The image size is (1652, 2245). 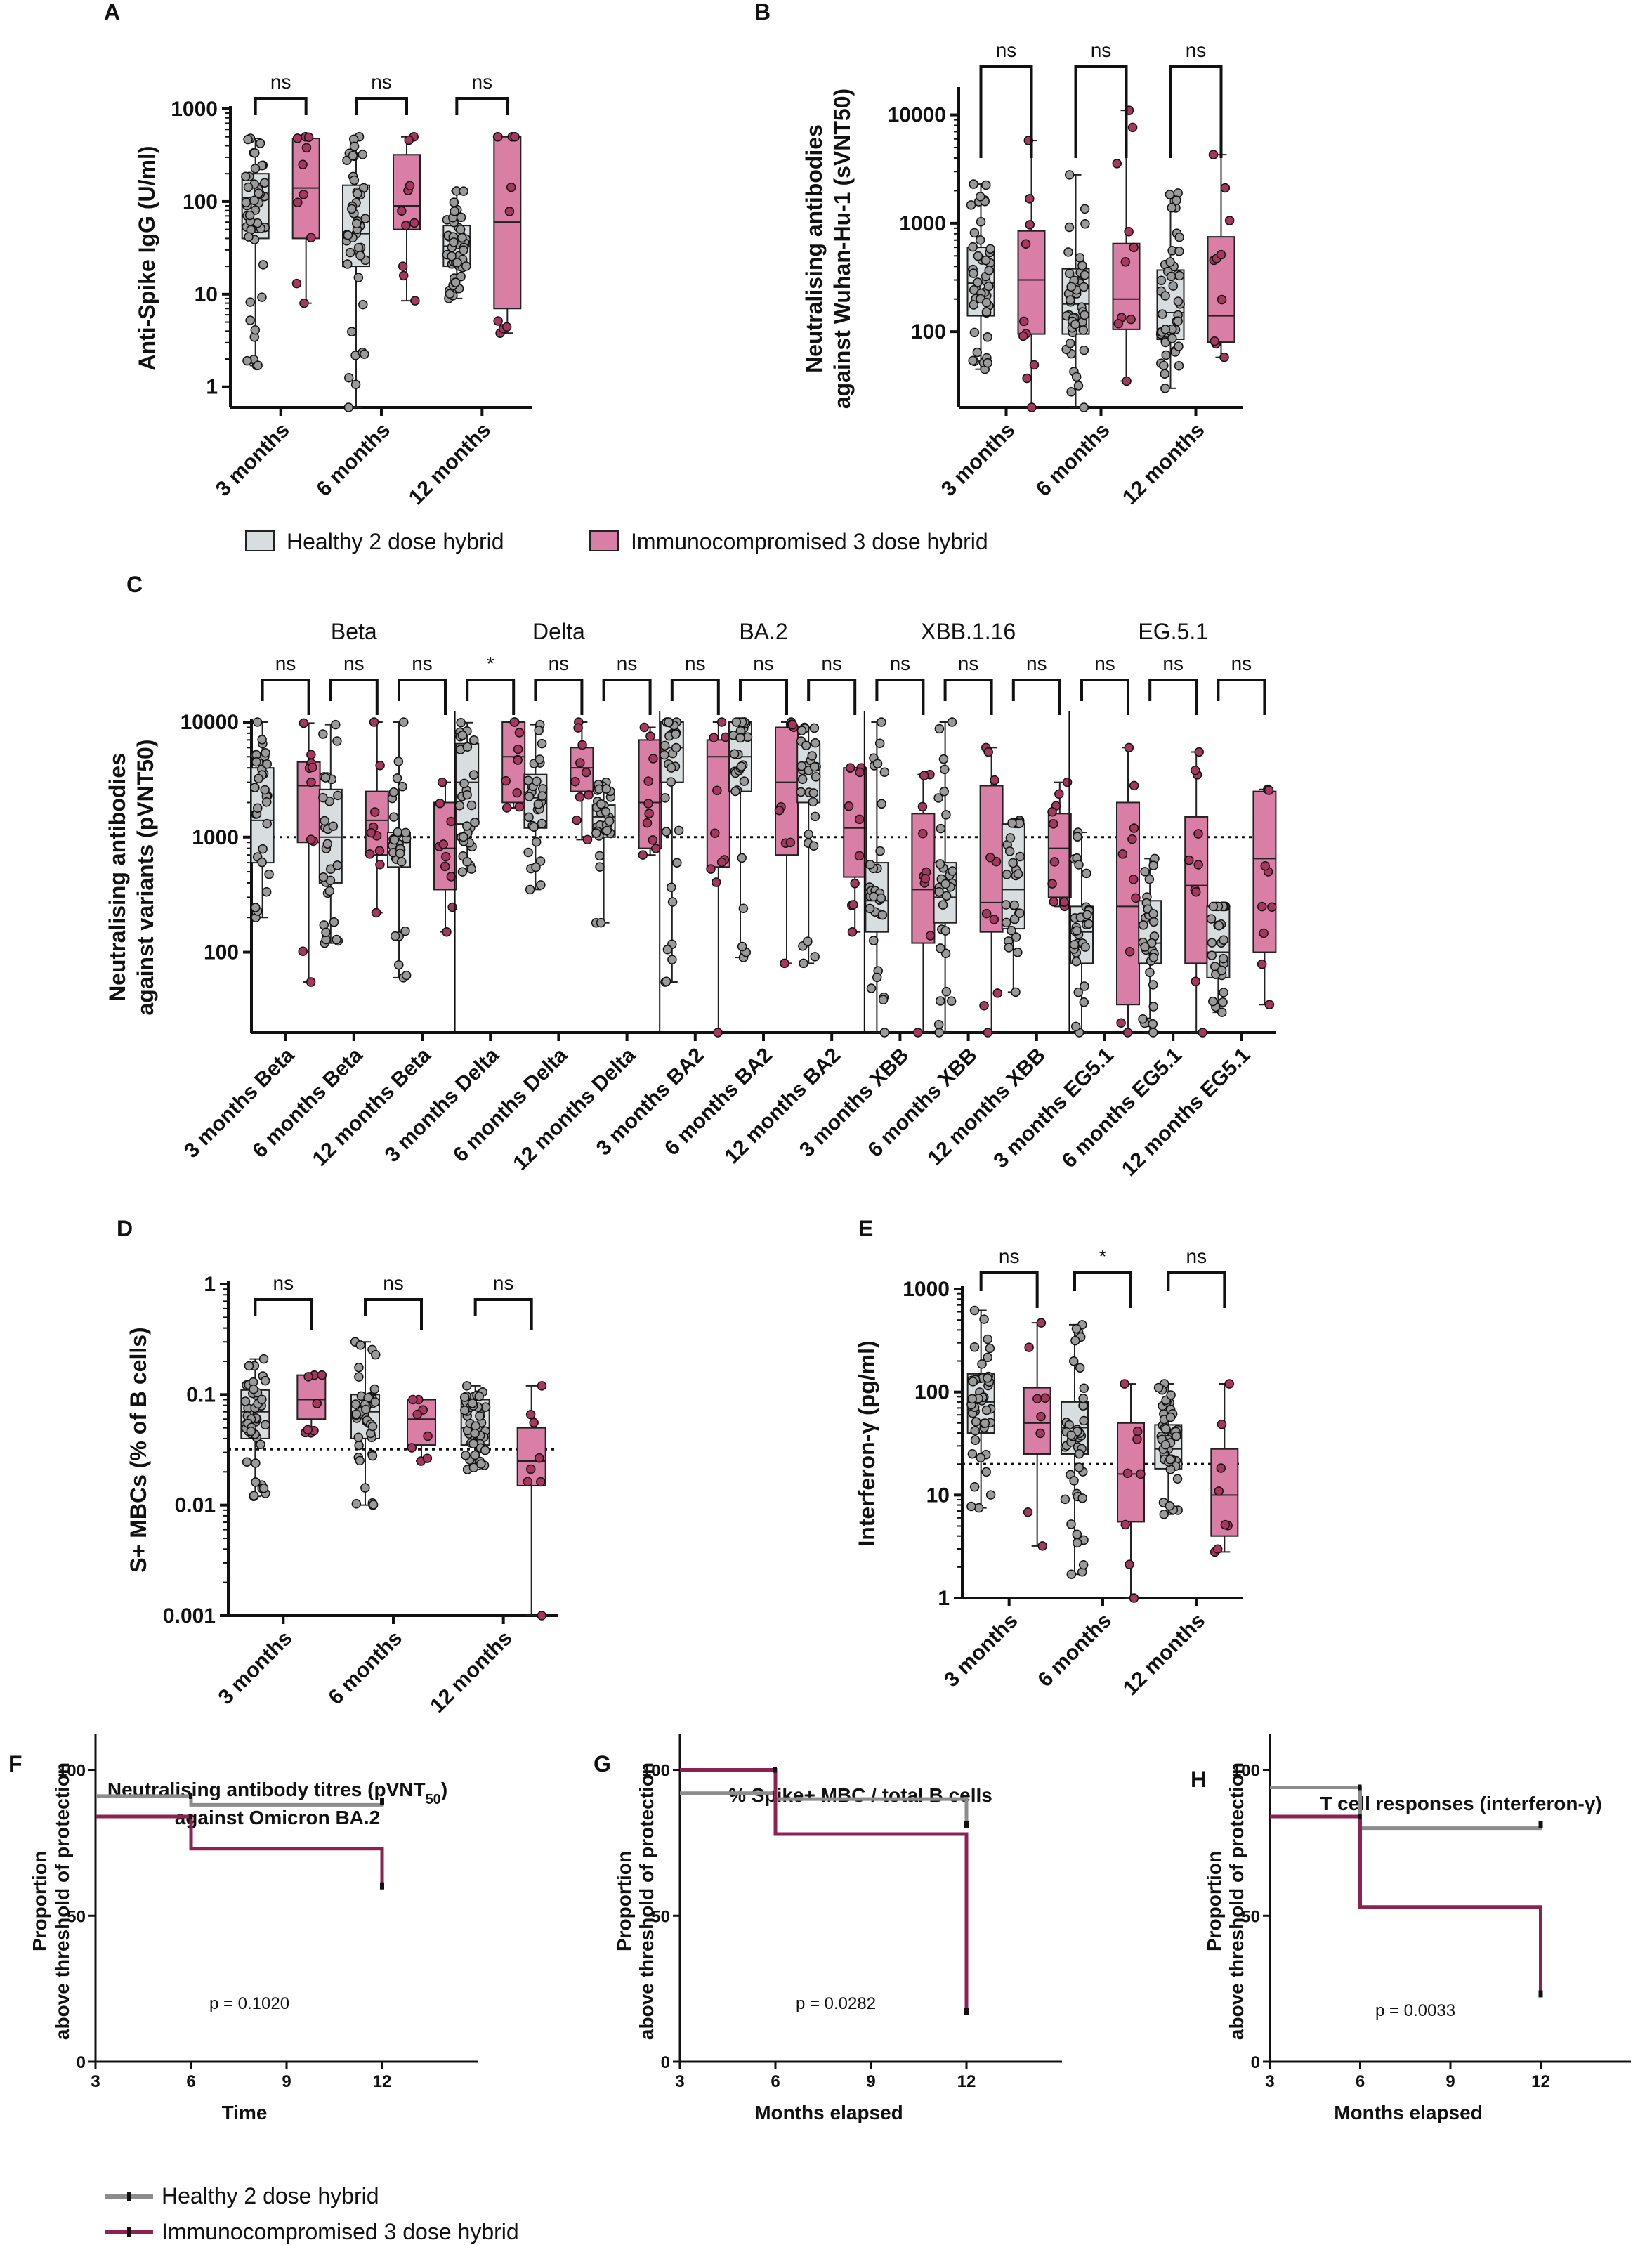 What do you see at coordinates (145, 878) in the screenshot?
I see `y-axis-label: against variants (pVNT50)` at bounding box center [145, 878].